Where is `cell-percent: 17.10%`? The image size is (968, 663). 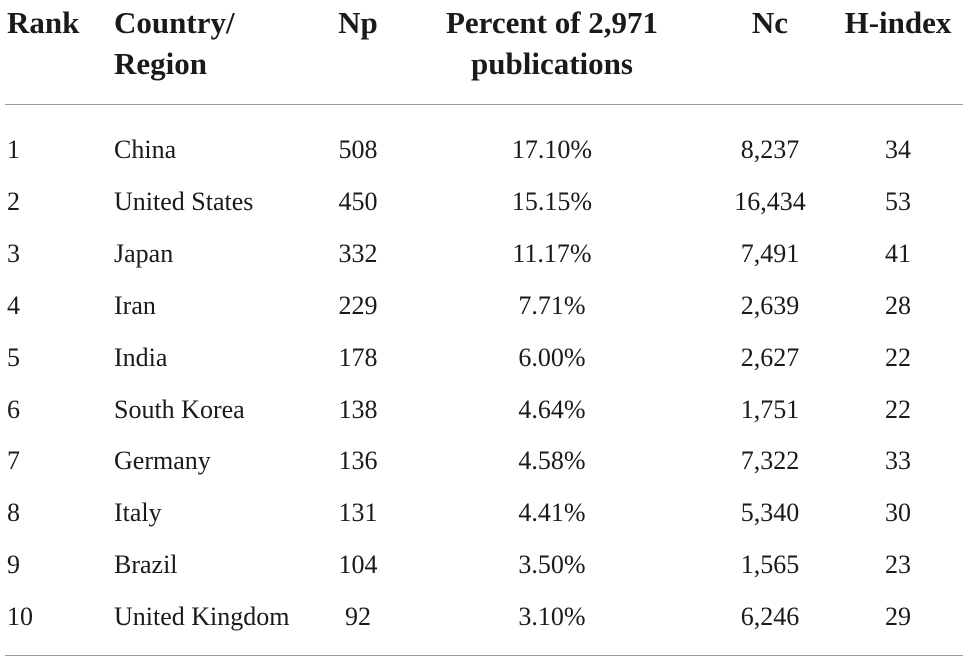
cell-percent: 17.10% is located at coordinates (552, 149).